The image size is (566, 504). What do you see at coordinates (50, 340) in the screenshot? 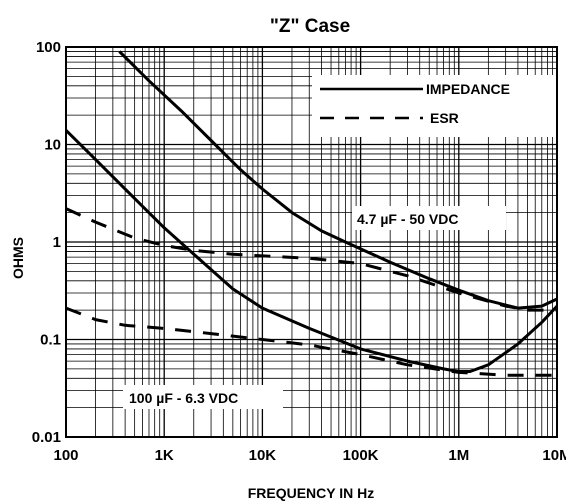
I see `y-tick-label: 0.1` at bounding box center [50, 340].